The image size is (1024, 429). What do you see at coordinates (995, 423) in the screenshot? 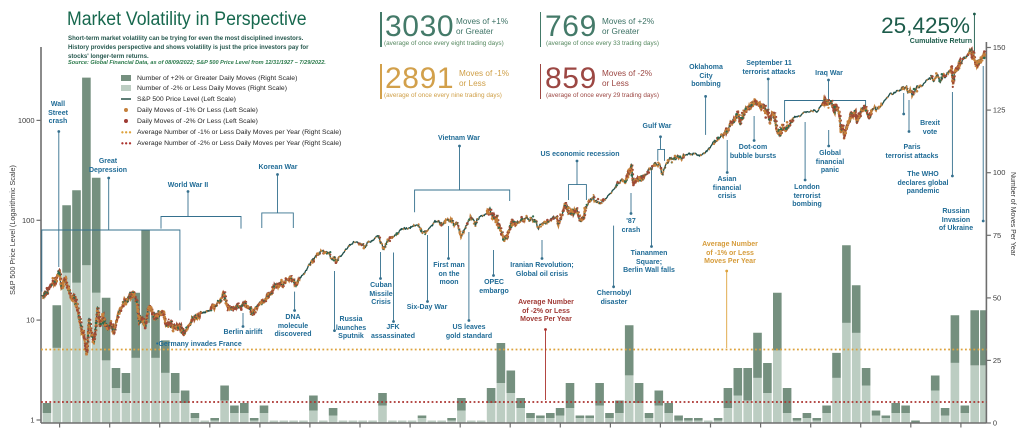
I see `svg-text: 0` at bounding box center [995, 423].